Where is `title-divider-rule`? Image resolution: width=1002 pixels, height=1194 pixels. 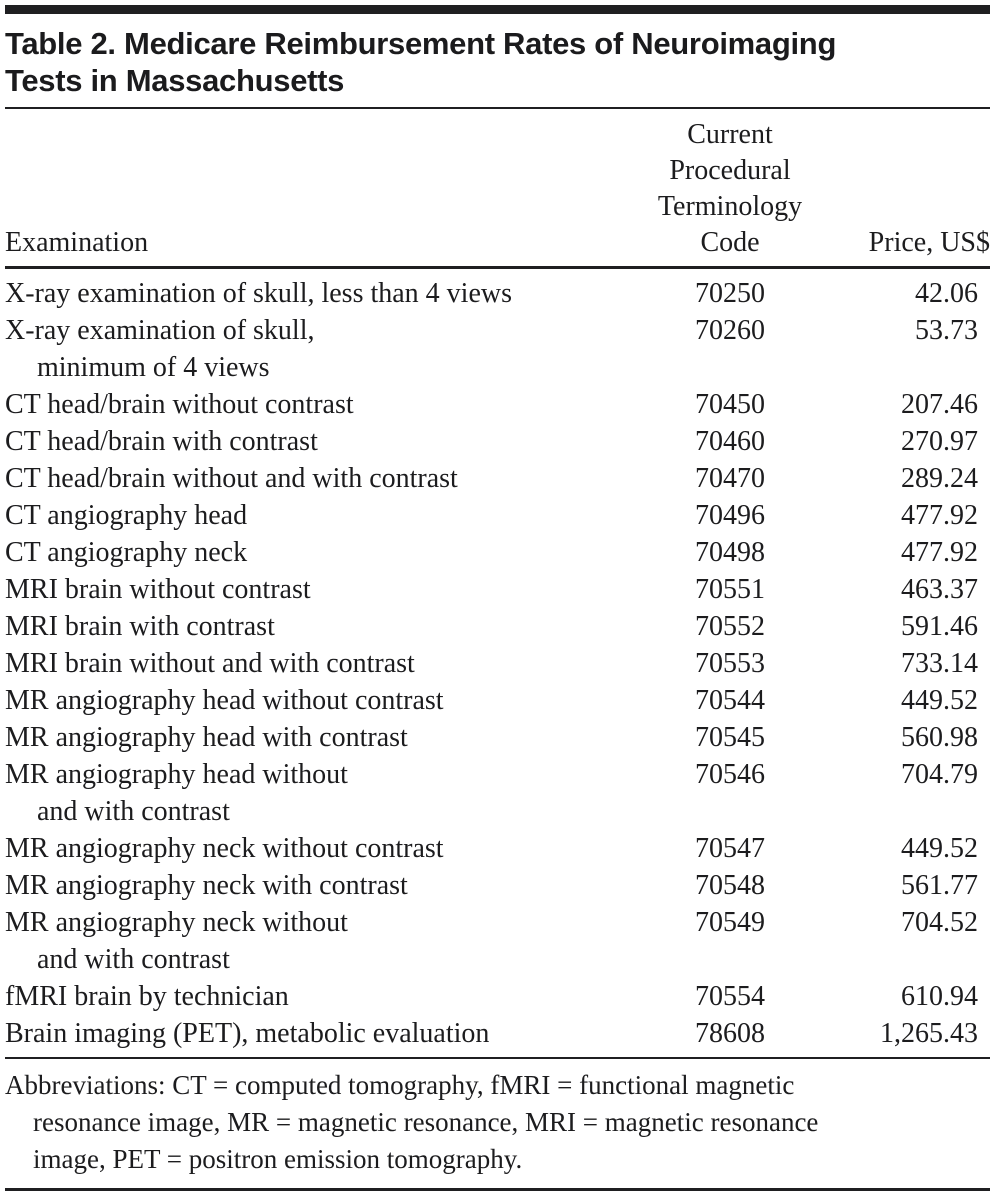 title-divider-rule is located at coordinates (497, 108).